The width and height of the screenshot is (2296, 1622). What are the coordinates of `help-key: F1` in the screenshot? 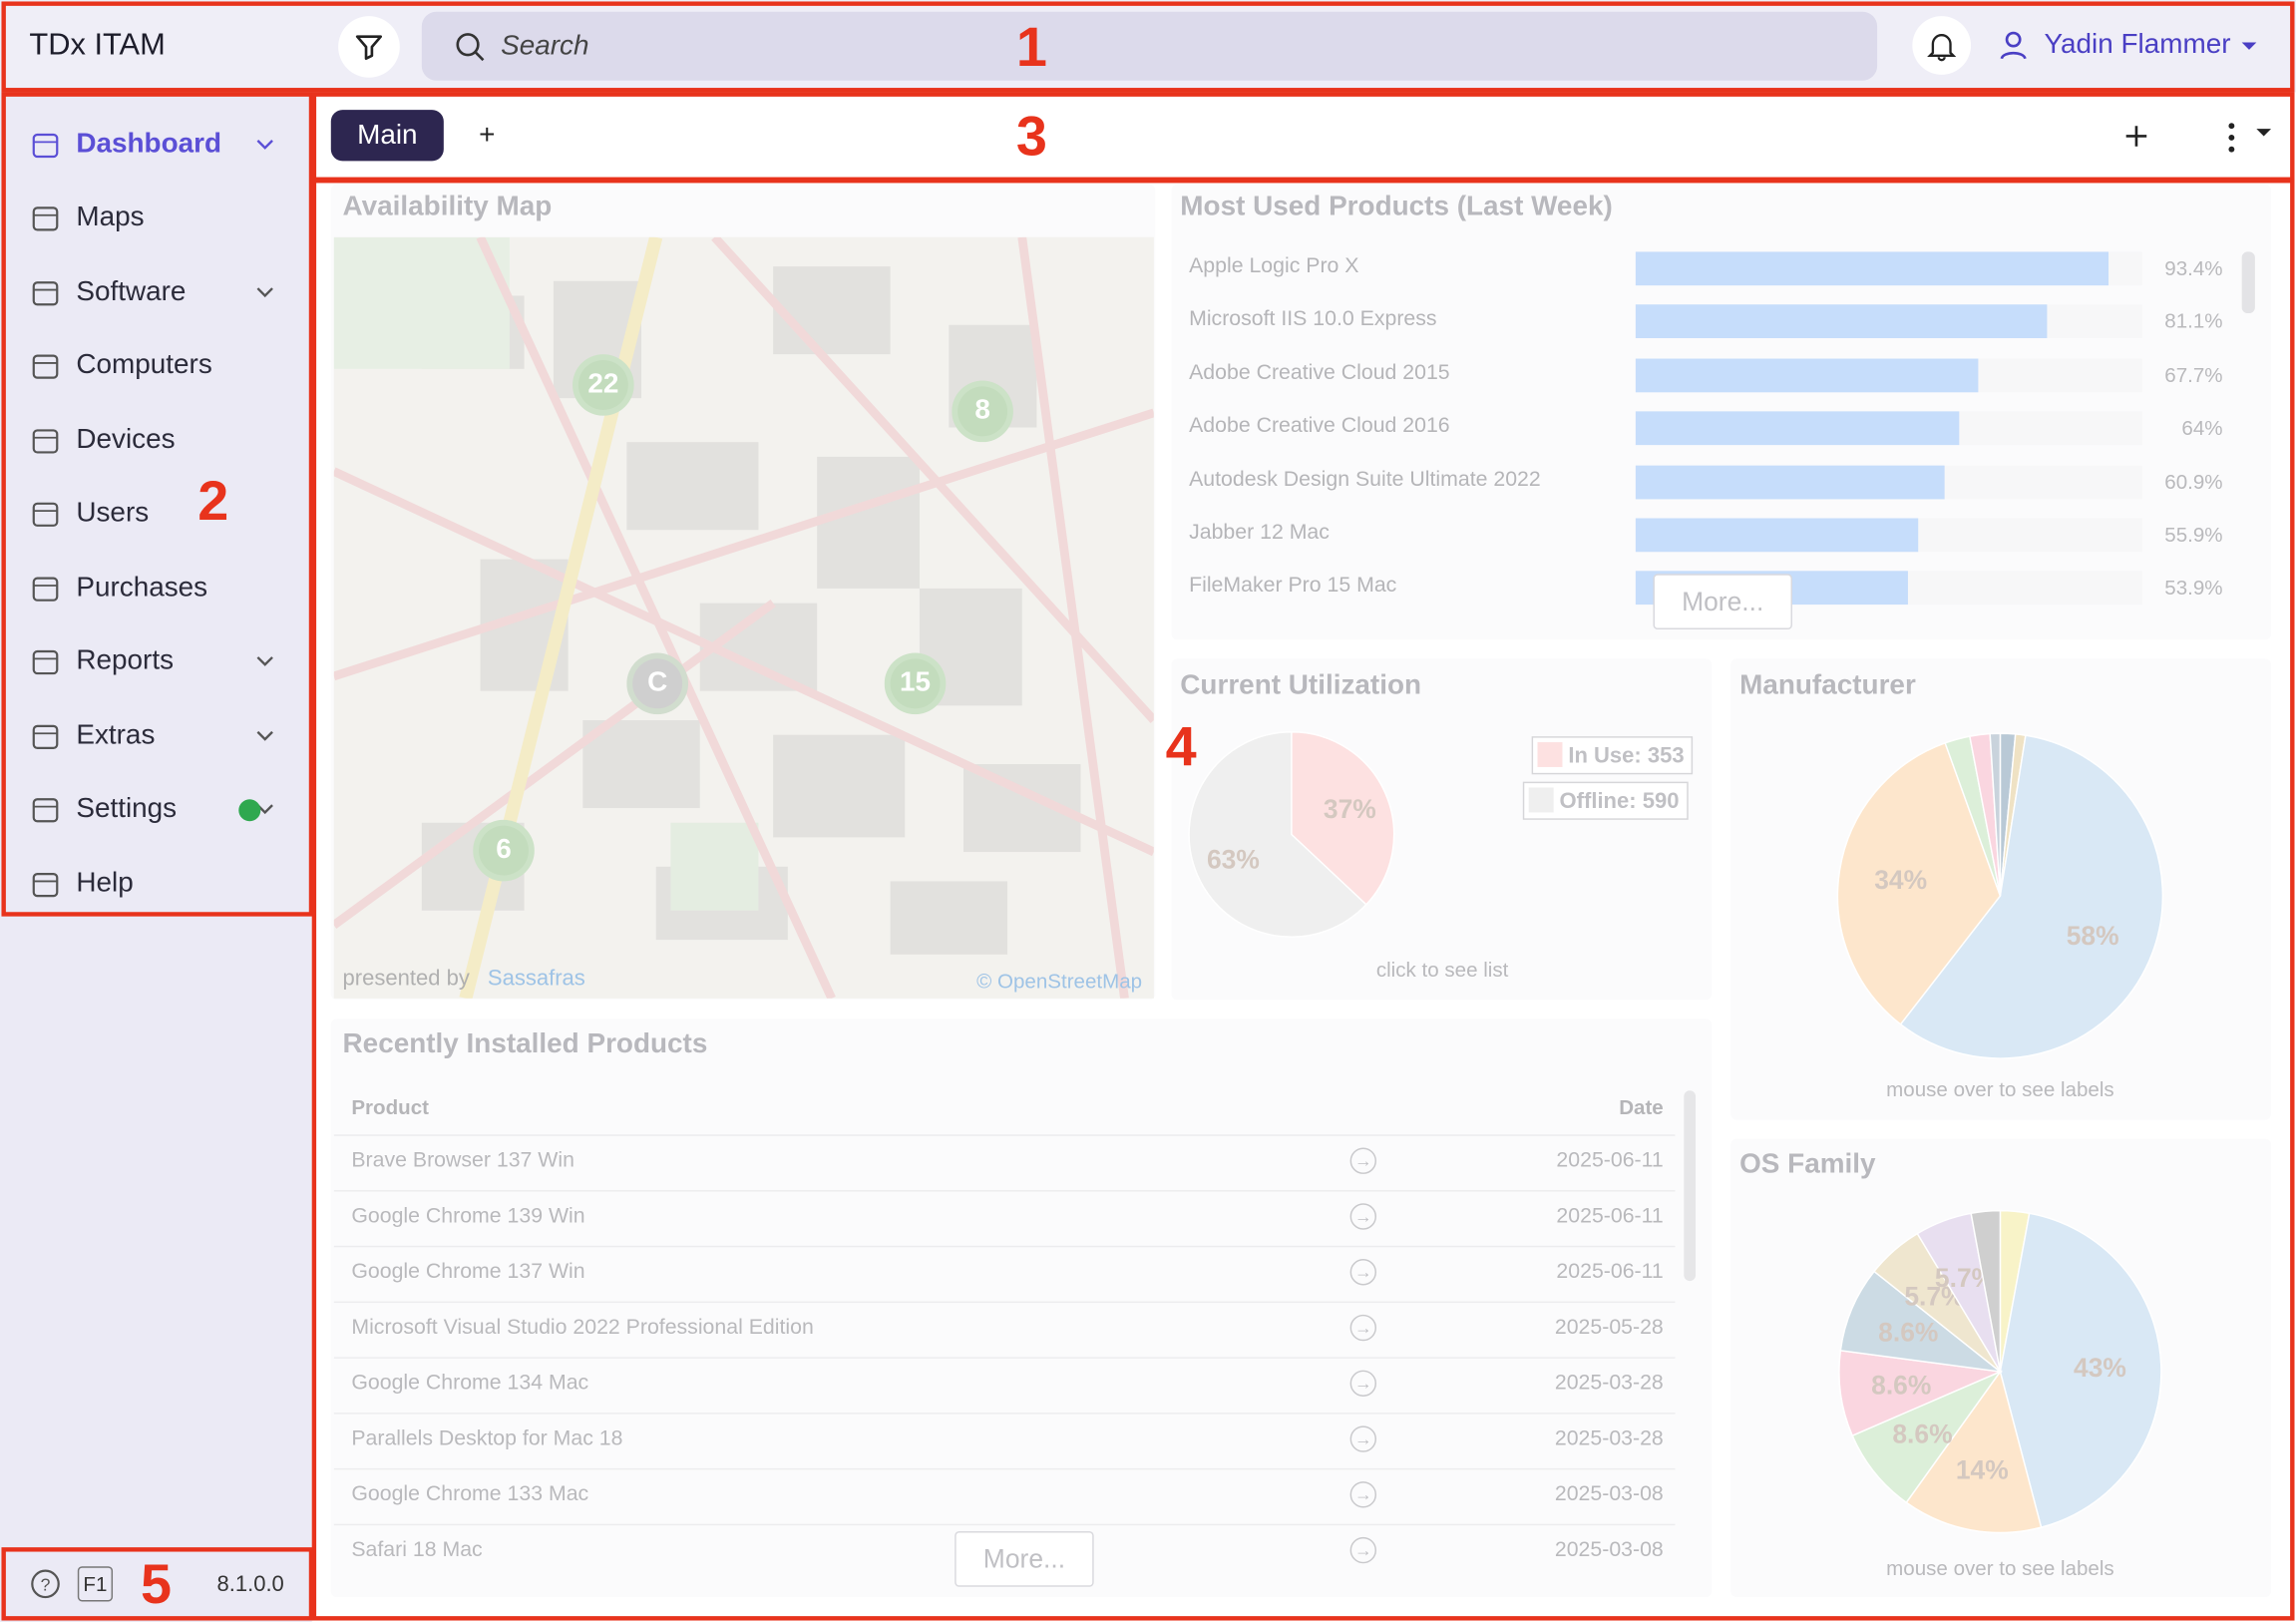 It's located at (95, 1584).